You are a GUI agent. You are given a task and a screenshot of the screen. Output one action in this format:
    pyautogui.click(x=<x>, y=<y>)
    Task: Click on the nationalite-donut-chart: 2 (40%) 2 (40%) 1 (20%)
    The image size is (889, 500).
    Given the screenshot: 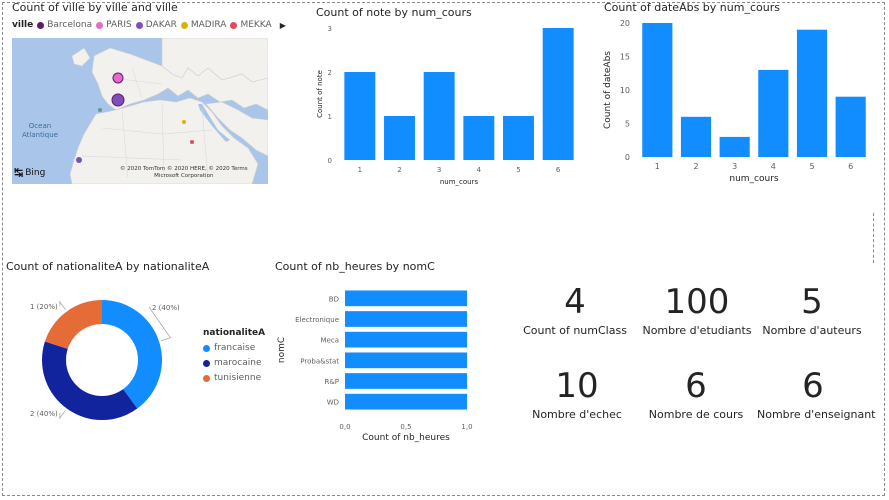 What is the action you would take?
    pyautogui.click(x=100, y=363)
    